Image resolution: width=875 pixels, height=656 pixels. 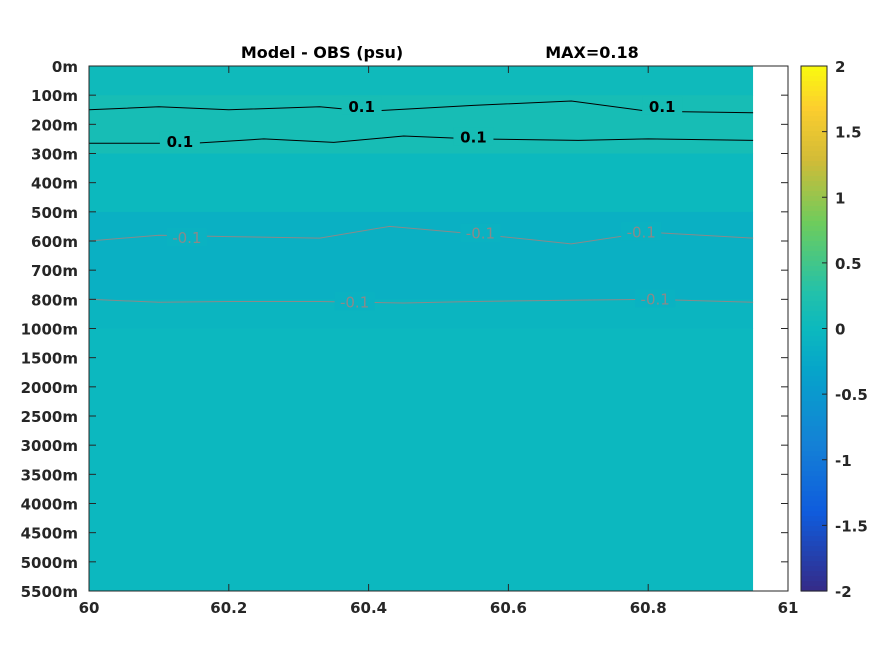 I want to click on y-tick-label: 400m, so click(x=54, y=184).